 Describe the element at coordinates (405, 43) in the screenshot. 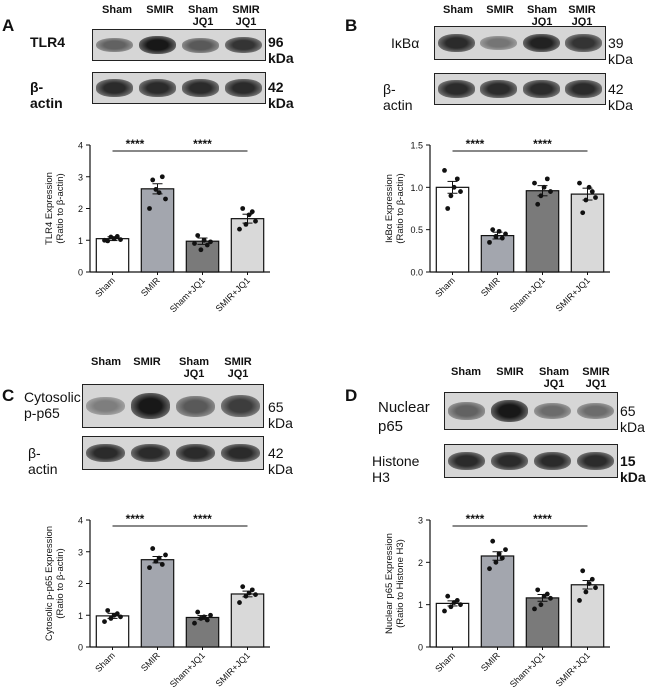

I see `blot-label: IκBα` at that location.